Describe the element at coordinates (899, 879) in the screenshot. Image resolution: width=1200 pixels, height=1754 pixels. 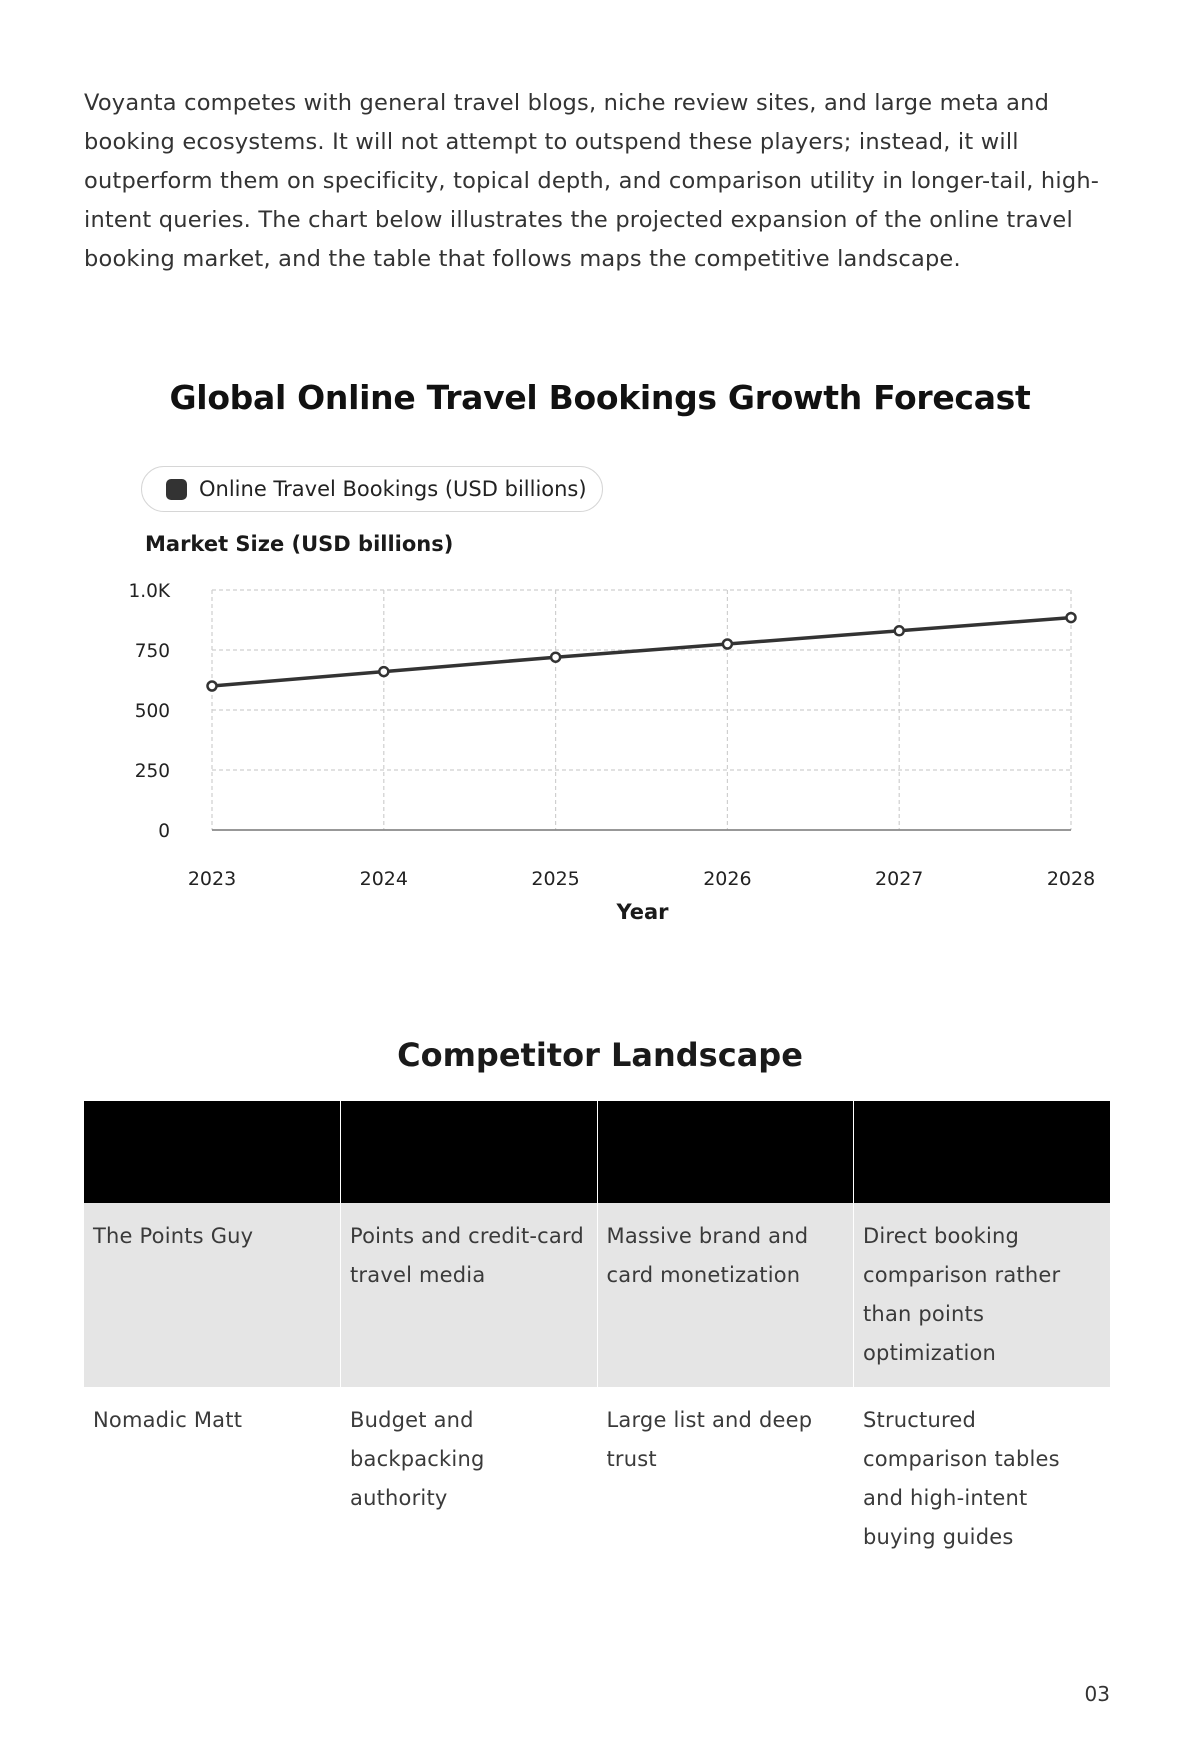
I see `x-tick-label: 2027` at that location.